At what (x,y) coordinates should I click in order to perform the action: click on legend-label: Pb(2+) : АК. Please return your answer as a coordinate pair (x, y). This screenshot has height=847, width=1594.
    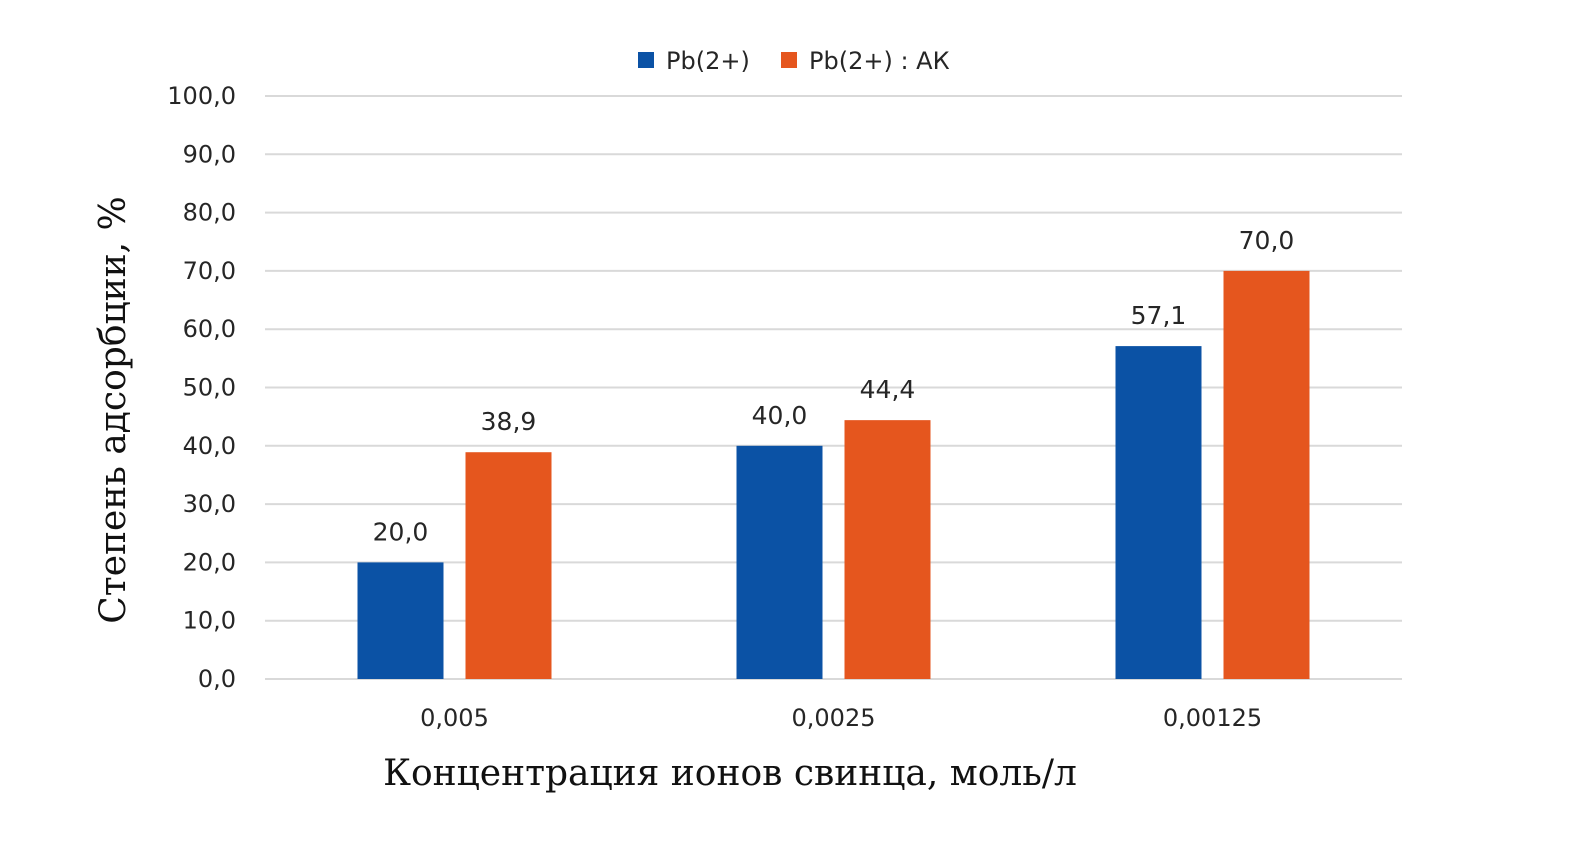
    Looking at the image, I should click on (879, 61).